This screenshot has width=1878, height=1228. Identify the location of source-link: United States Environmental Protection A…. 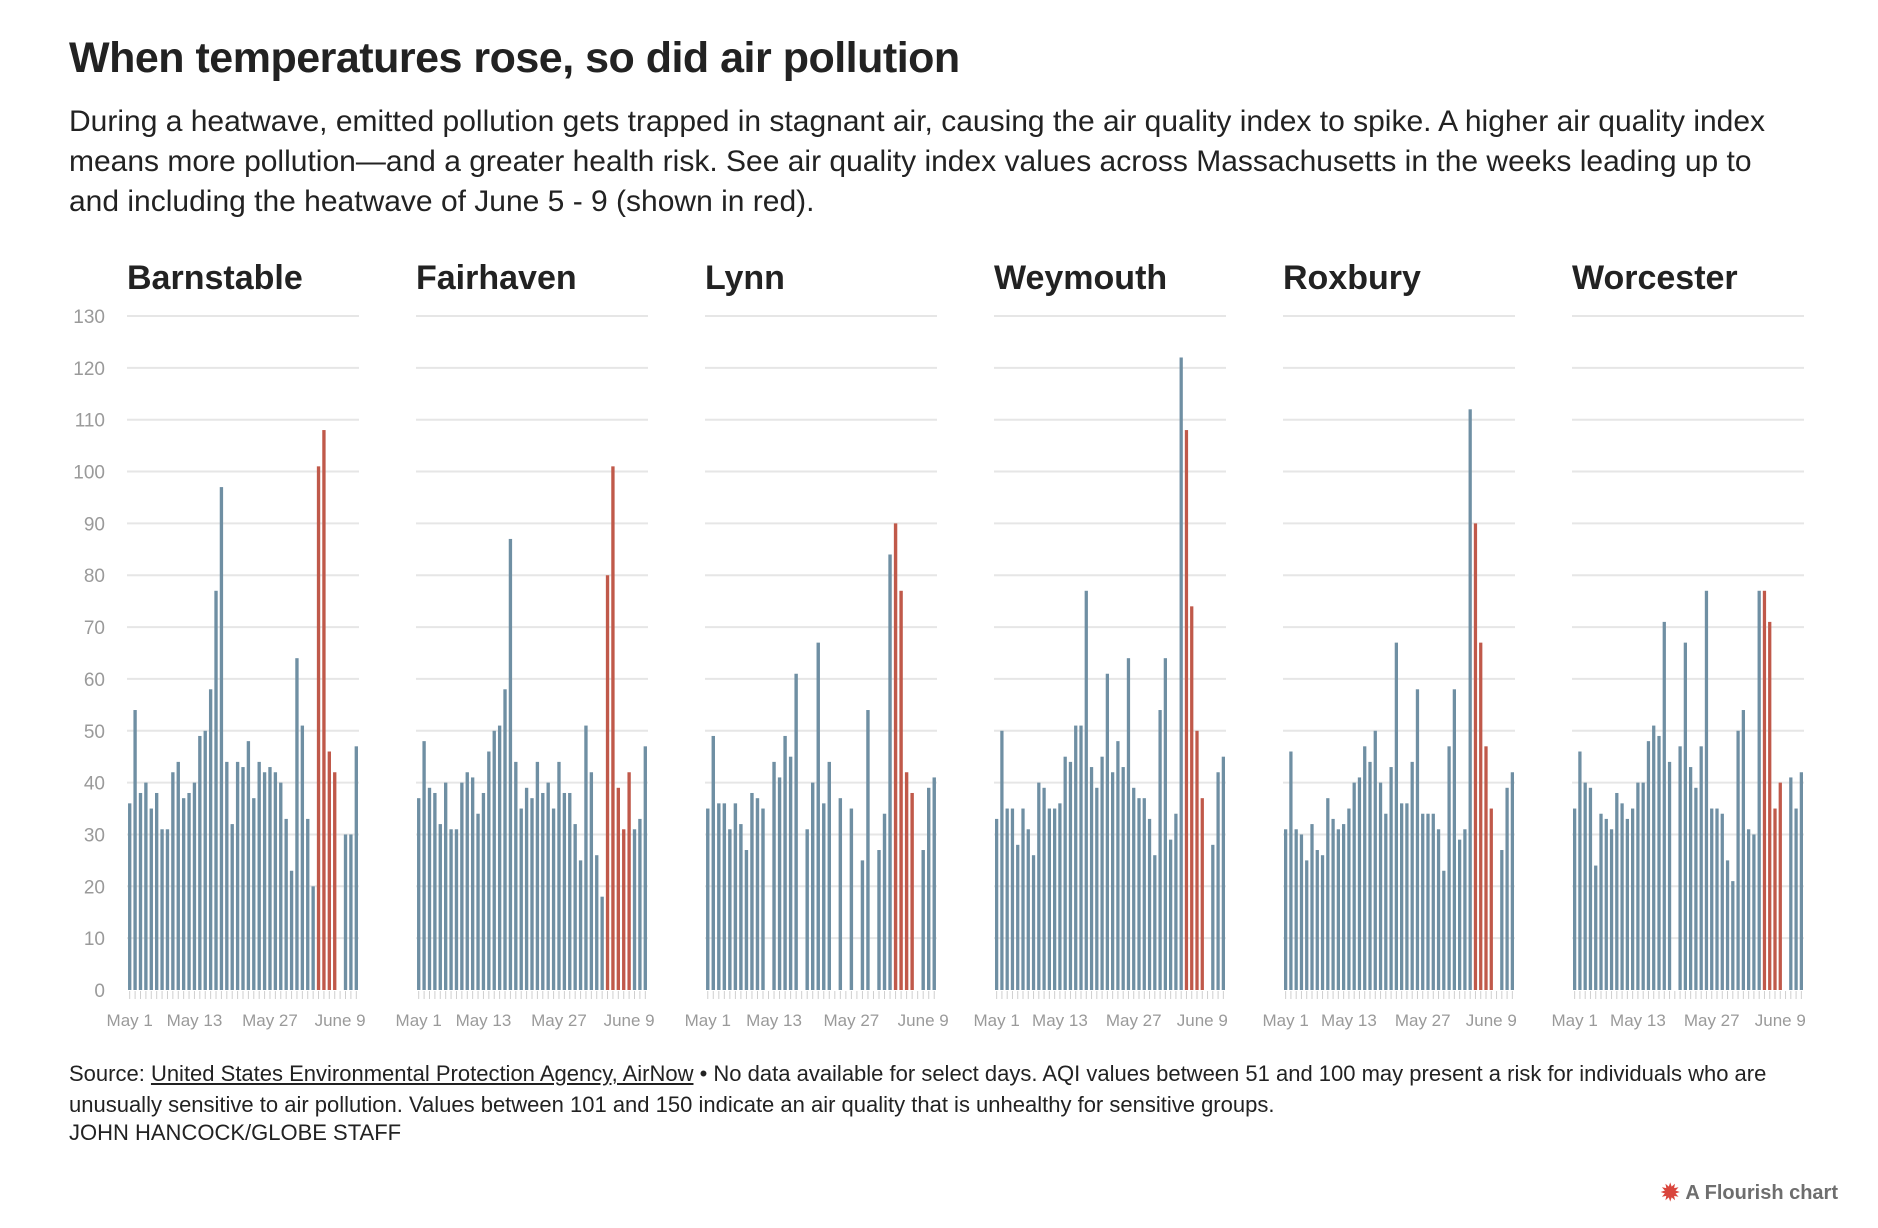
(422, 1073).